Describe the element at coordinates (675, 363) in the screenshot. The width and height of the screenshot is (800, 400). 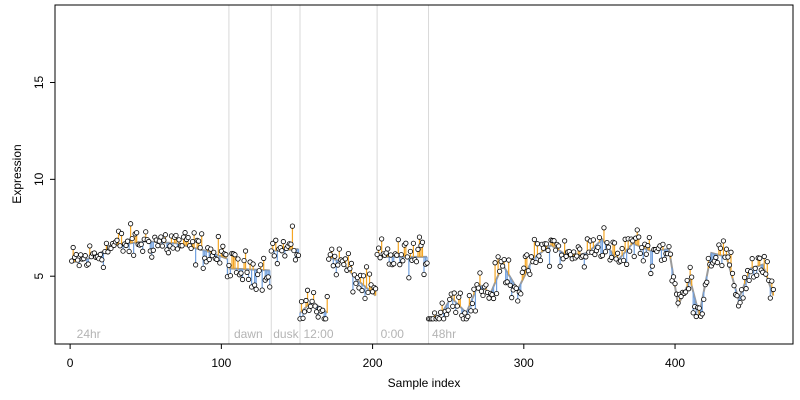
I see `x-tick-label: 400` at that location.